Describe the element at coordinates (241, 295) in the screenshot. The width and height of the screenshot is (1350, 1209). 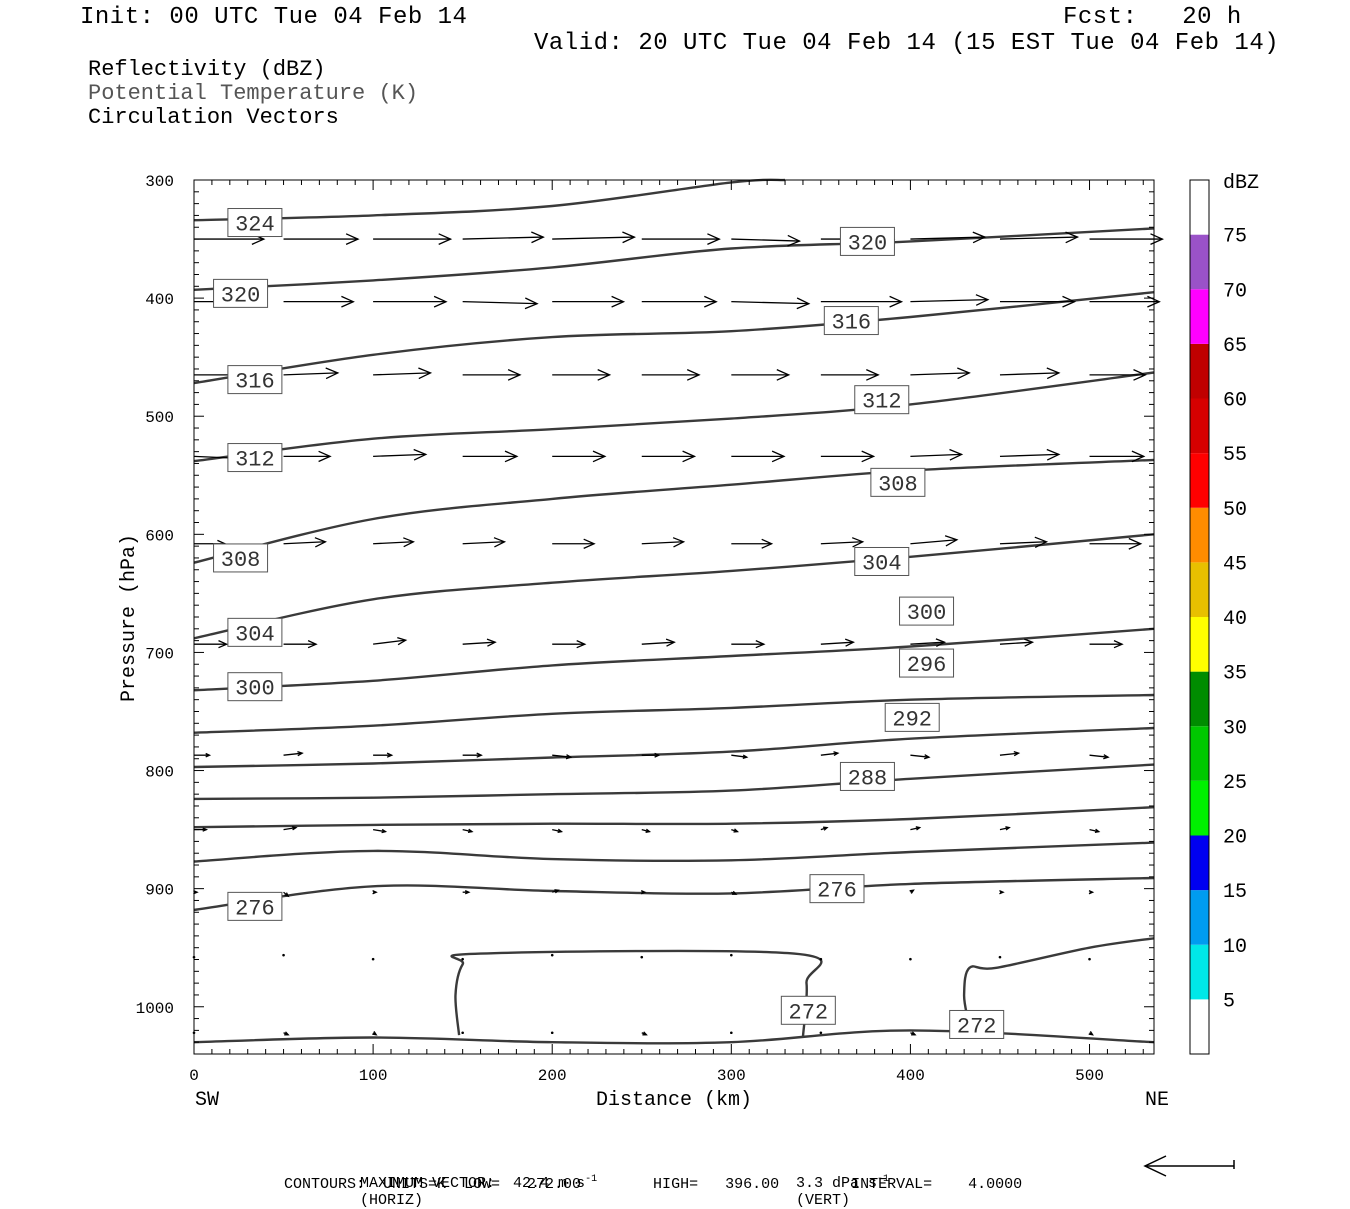
I see `isentrope-label-text: 320` at that location.